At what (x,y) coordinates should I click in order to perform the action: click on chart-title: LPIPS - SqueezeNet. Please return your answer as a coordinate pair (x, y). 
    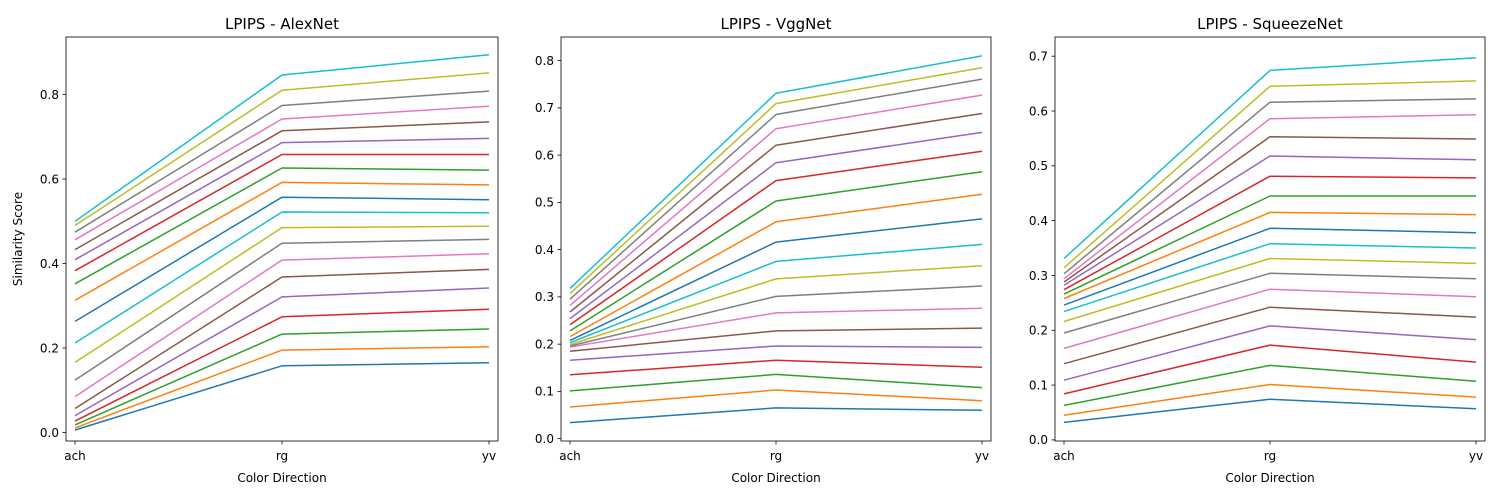
    Looking at the image, I should click on (1270, 24).